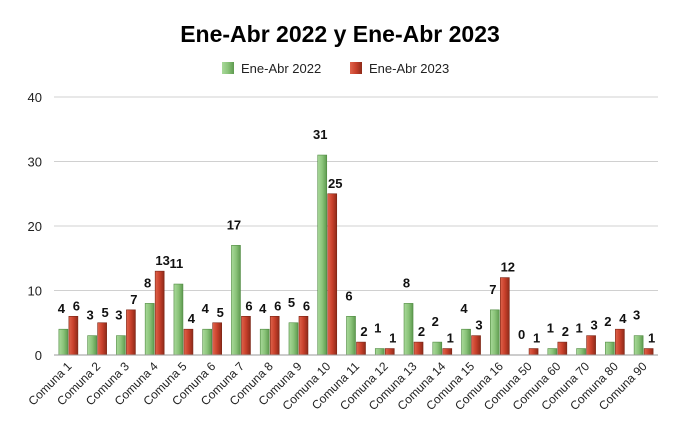 This screenshot has width=679, height=445. What do you see at coordinates (356, 68) in the screenshot?
I see `legend-swatch-2023` at bounding box center [356, 68].